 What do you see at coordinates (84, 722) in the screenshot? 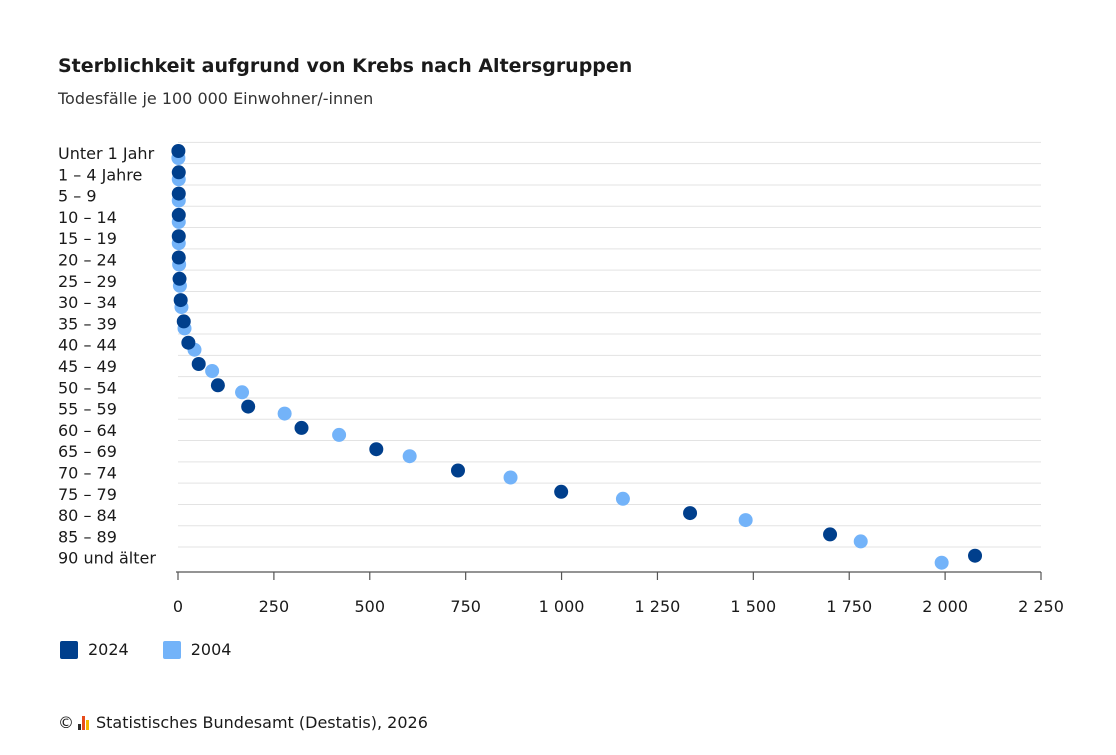
I see `destatis-logo-icon` at bounding box center [84, 722].